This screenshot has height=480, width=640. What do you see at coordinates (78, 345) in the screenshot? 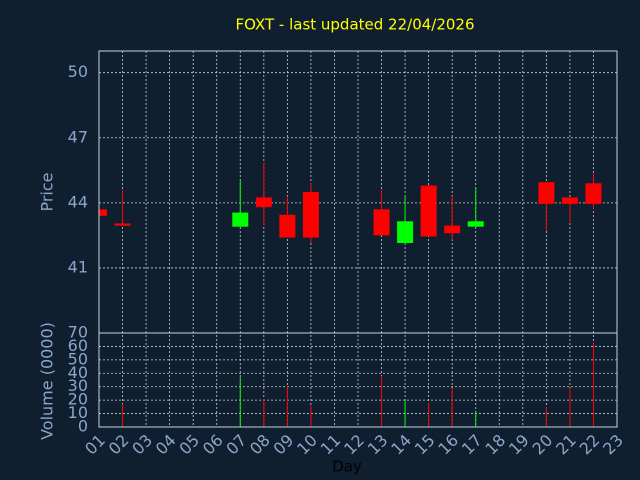
I see `volume-tick-label: 60` at bounding box center [78, 345].